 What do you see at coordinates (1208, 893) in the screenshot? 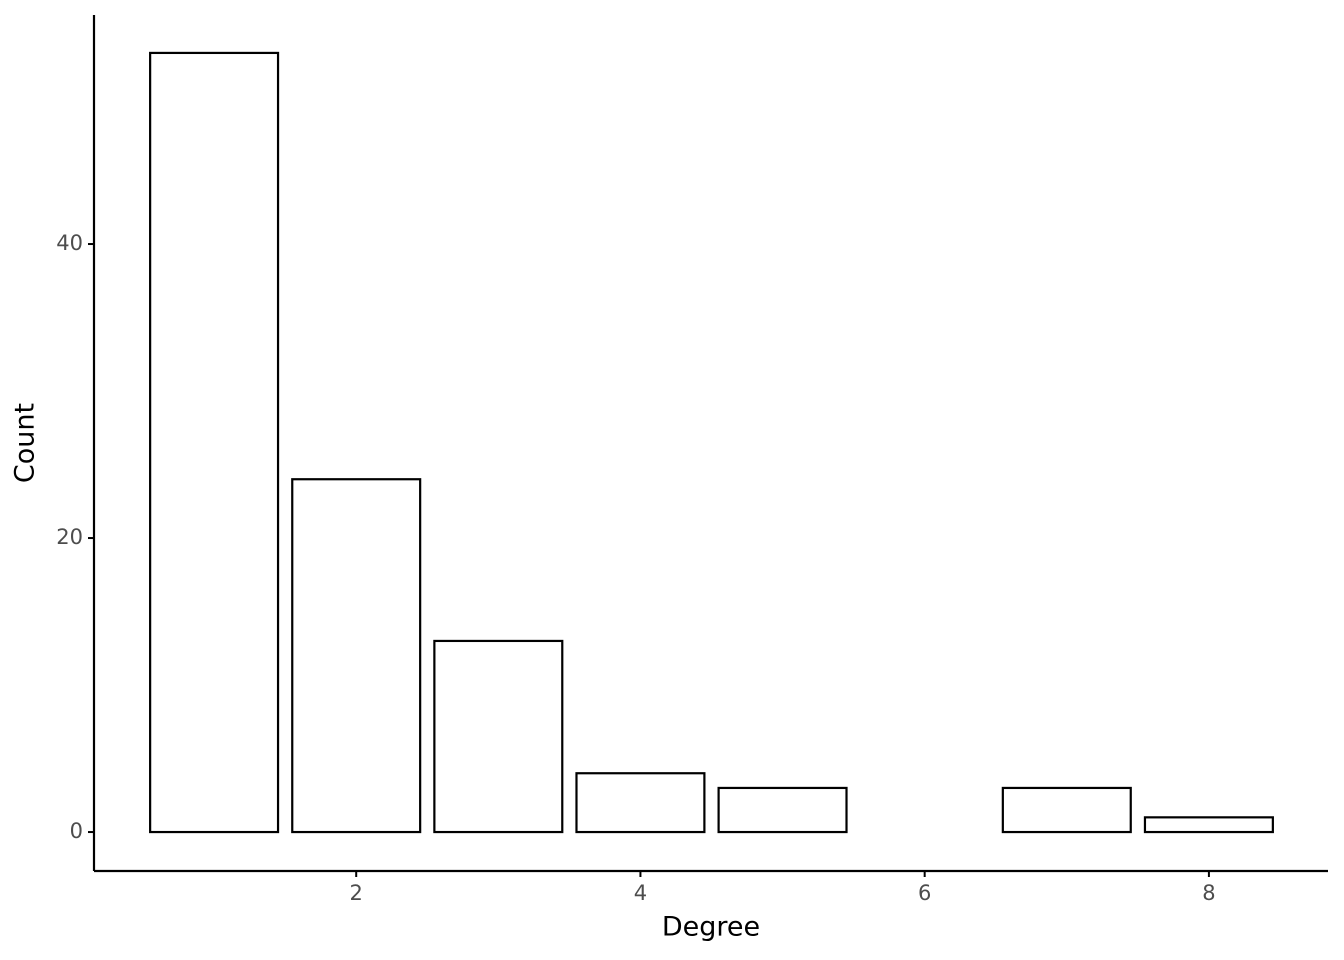
I see `x-tick-label: 8` at bounding box center [1208, 893].